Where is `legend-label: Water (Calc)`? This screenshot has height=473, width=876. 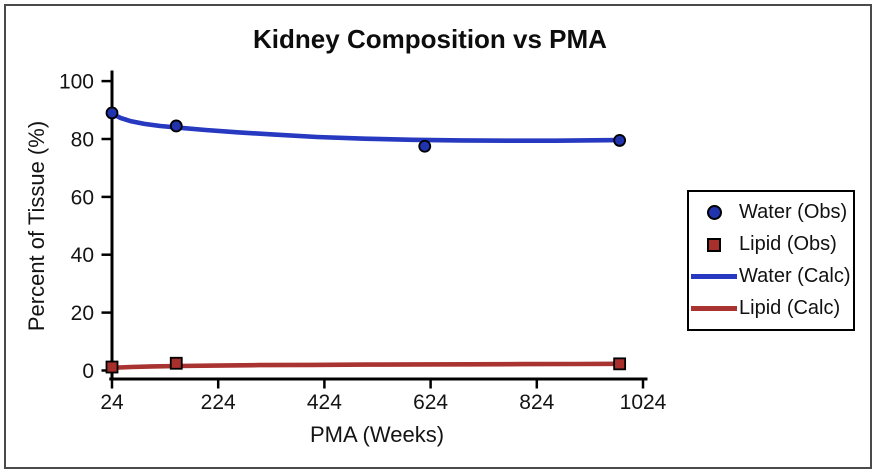 legend-label: Water (Calc) is located at coordinates (795, 275).